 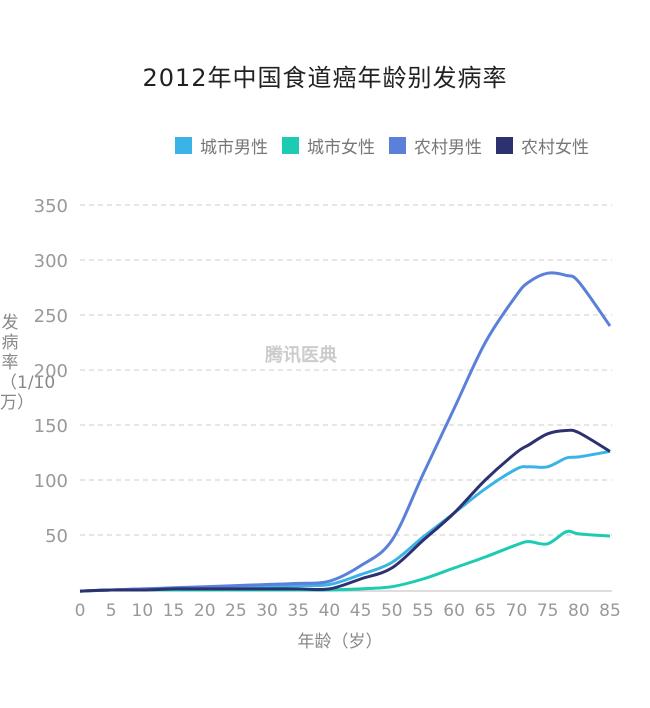 What do you see at coordinates (143, 611) in the screenshot?
I see `x-tick-label: 10` at bounding box center [143, 611].